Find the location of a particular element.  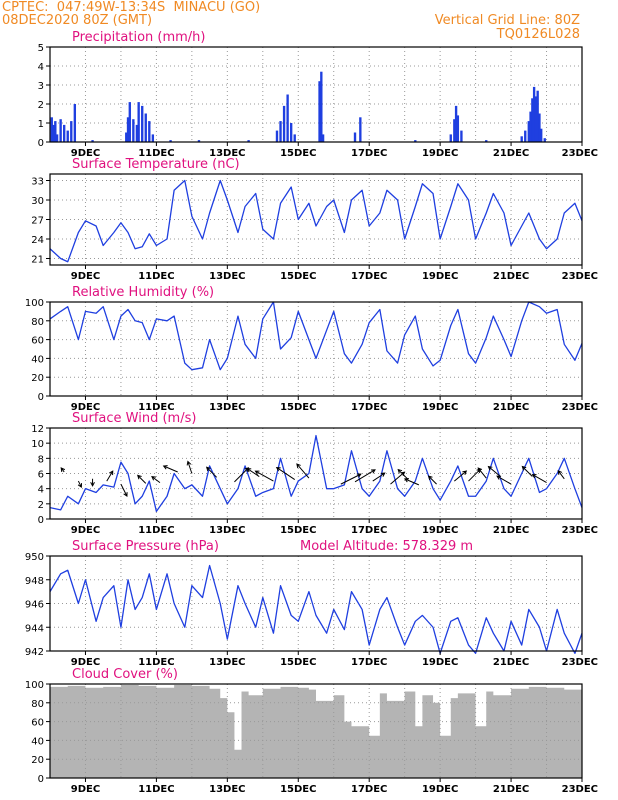

panel-title: Cloud Cover (%) is located at coordinates (125, 674).